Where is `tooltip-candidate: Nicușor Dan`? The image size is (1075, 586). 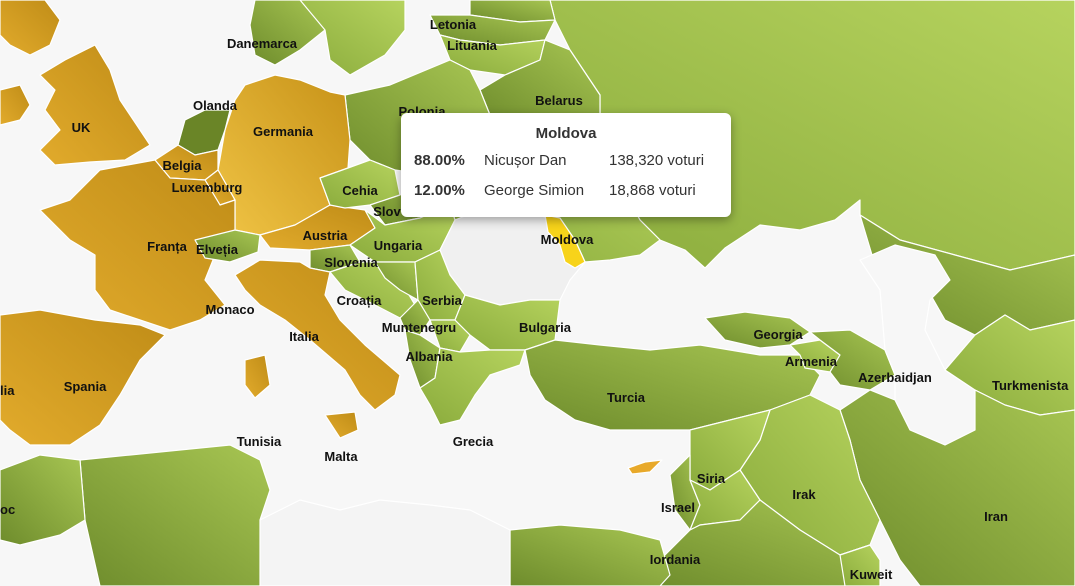
tooltip-candidate: Nicușor Dan is located at coordinates (525, 160).